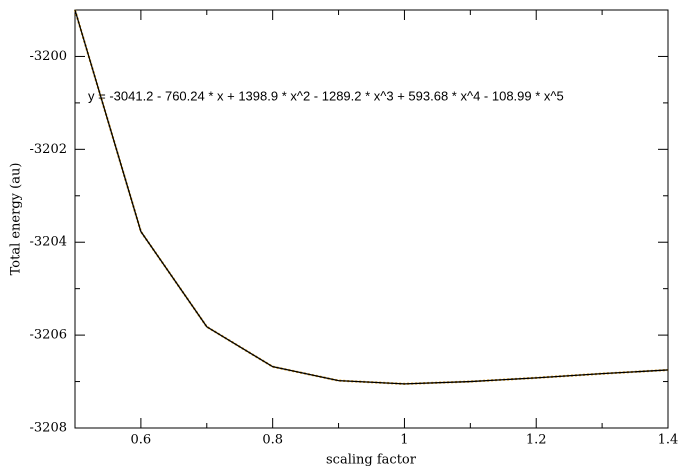  What do you see at coordinates (668, 440) in the screenshot?
I see `x-tick-label: 1.4` at bounding box center [668, 440].